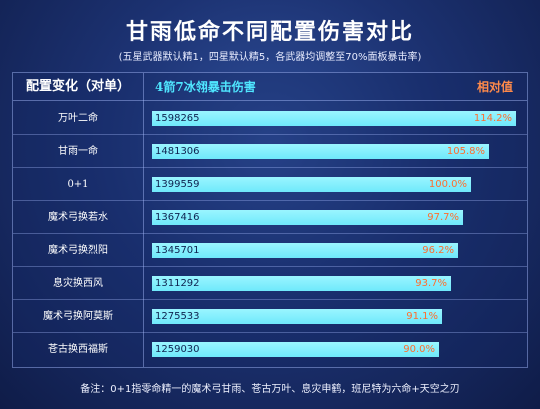  What do you see at coordinates (78, 151) in the screenshot?
I see `row-label: 甘雨一命` at bounding box center [78, 151].